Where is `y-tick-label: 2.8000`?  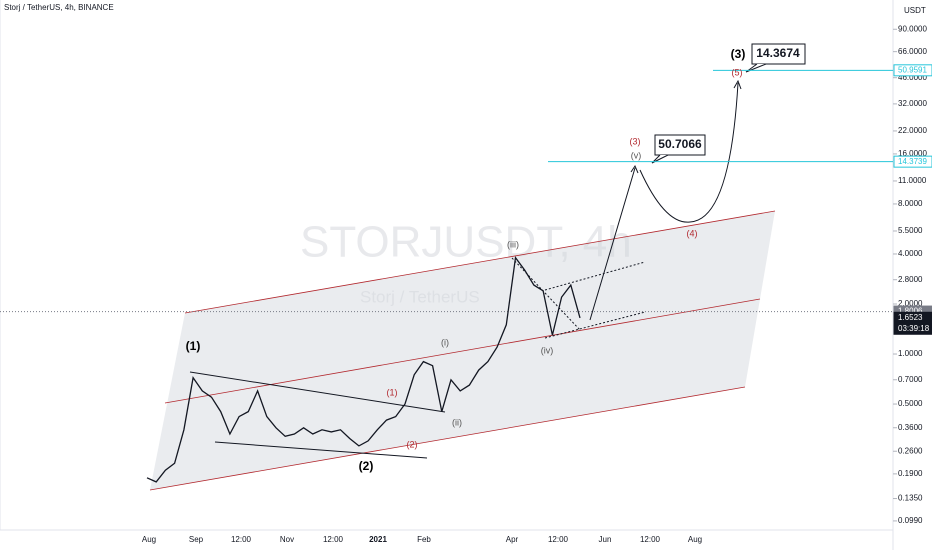 y-tick-label: 2.8000 is located at coordinates (910, 279).